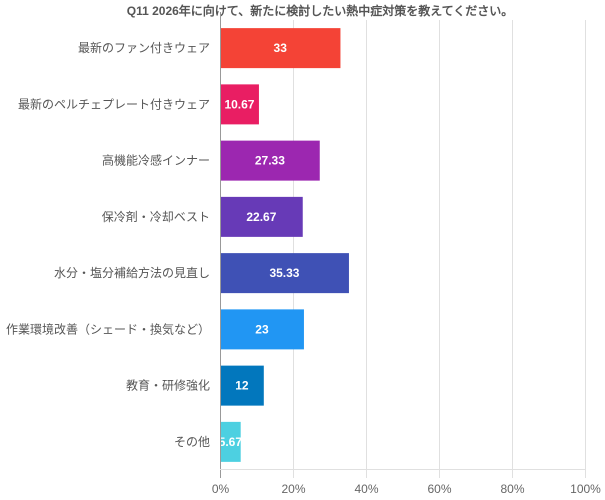 The image size is (605, 500). Describe the element at coordinates (439, 489) in the screenshot. I see `x-tick-label: 60%` at that location.